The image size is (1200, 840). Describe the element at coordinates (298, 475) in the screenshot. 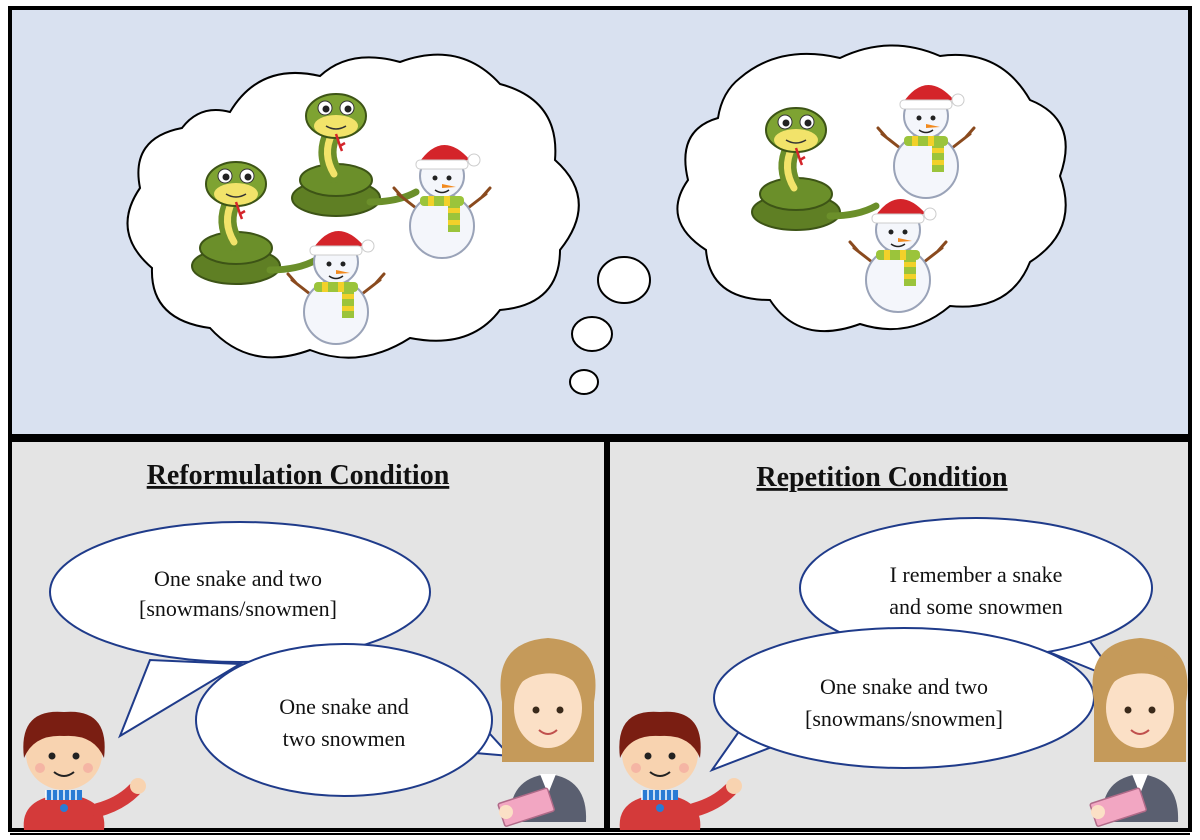

I see `reformulation-title: Reformulation Condition` at that location.